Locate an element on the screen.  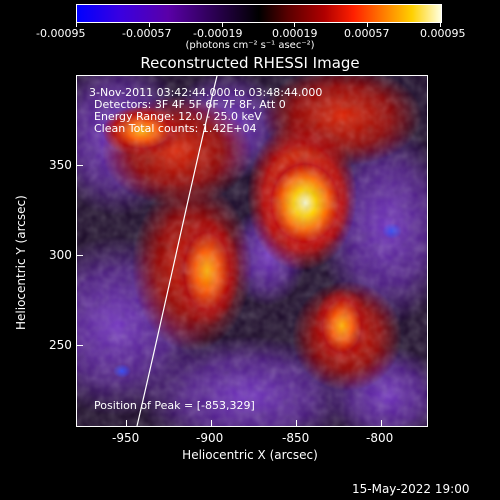
y-tick-label: 350 is located at coordinates (60, 165).